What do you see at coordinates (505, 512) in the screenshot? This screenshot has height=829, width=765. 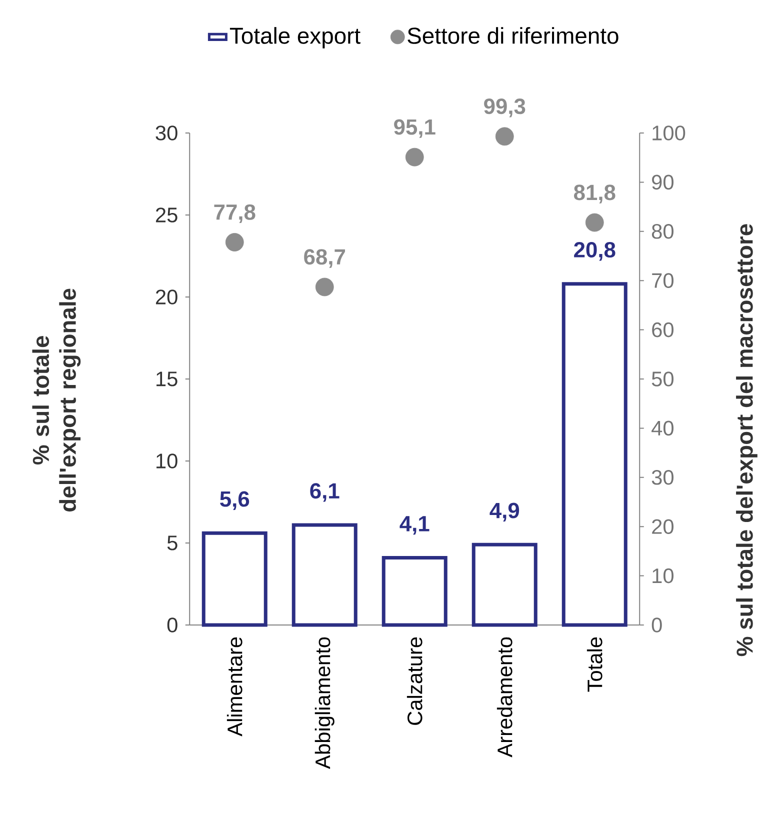 I see `data-label: 4,9` at bounding box center [505, 512].